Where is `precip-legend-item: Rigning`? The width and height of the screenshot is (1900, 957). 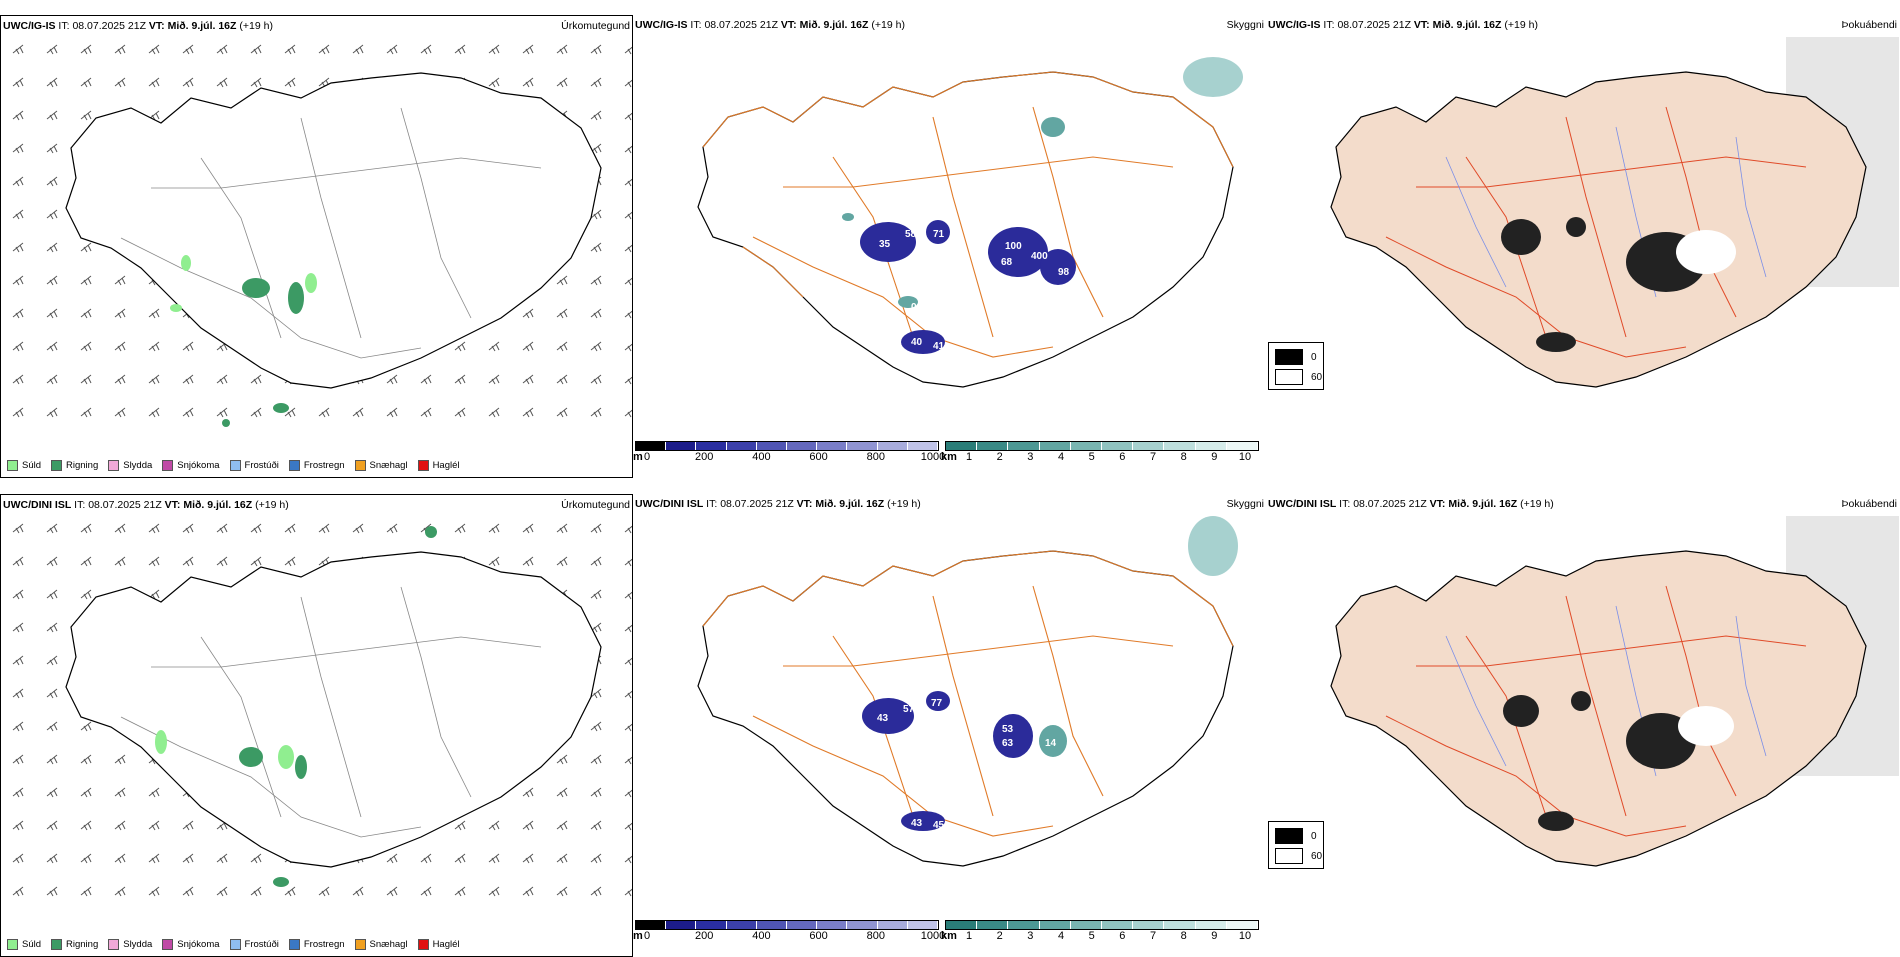 precip-legend-item: Rigning is located at coordinates (74, 465).